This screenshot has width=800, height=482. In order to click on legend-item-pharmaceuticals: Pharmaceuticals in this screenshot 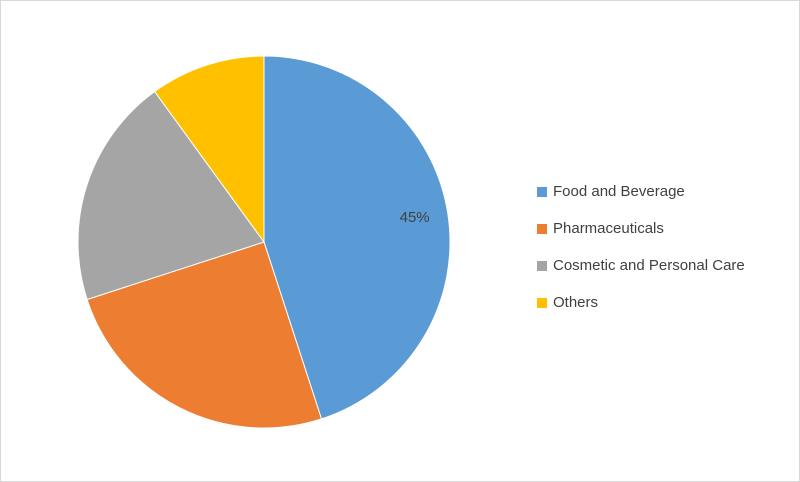, I will do `click(641, 228)`.